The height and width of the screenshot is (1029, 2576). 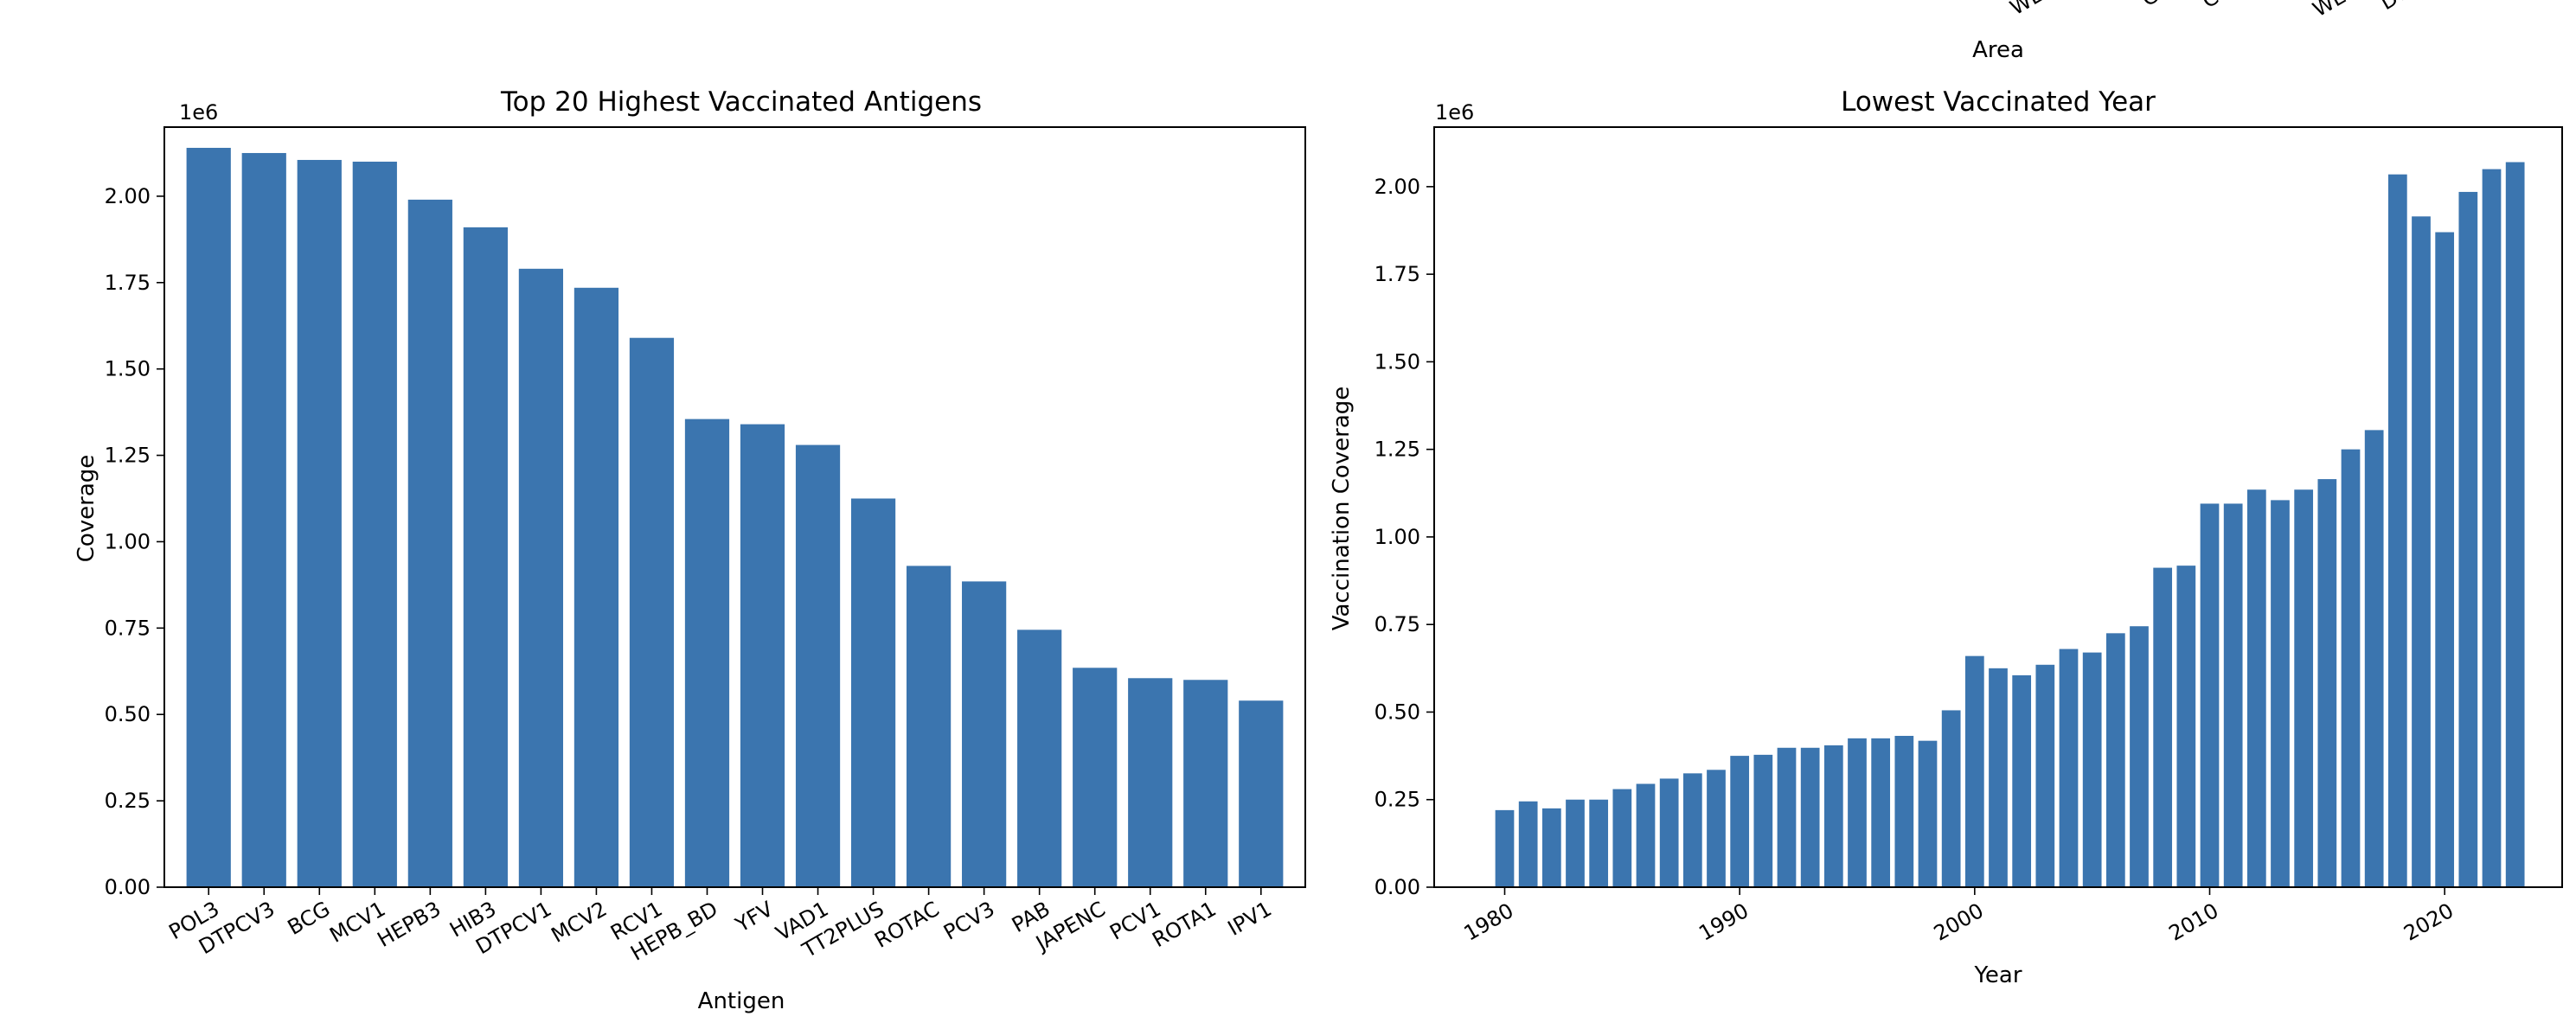 I want to click on year-x-ticks: 1980 1990 2000 2010 2020, so click(x=1958, y=917).